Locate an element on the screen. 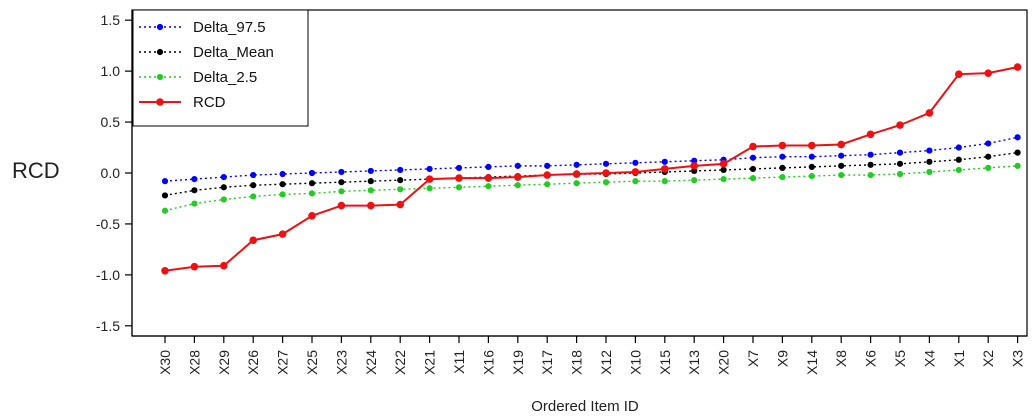  legend-label: Delta_2.5 is located at coordinates (225, 77).